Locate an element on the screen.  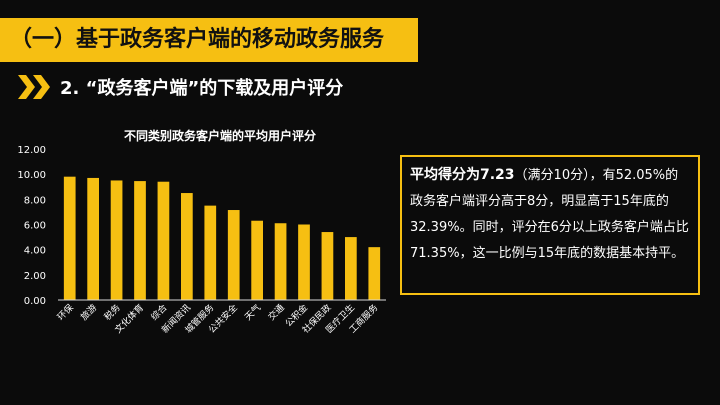
x-tick-label: 旅游 is located at coordinates (88, 312).